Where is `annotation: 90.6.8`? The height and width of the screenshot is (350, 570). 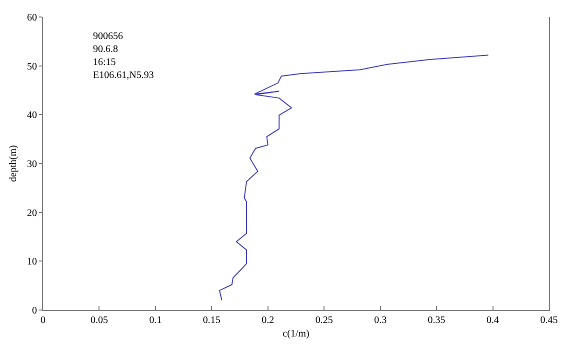 annotation: 90.6.8 is located at coordinates (105, 49).